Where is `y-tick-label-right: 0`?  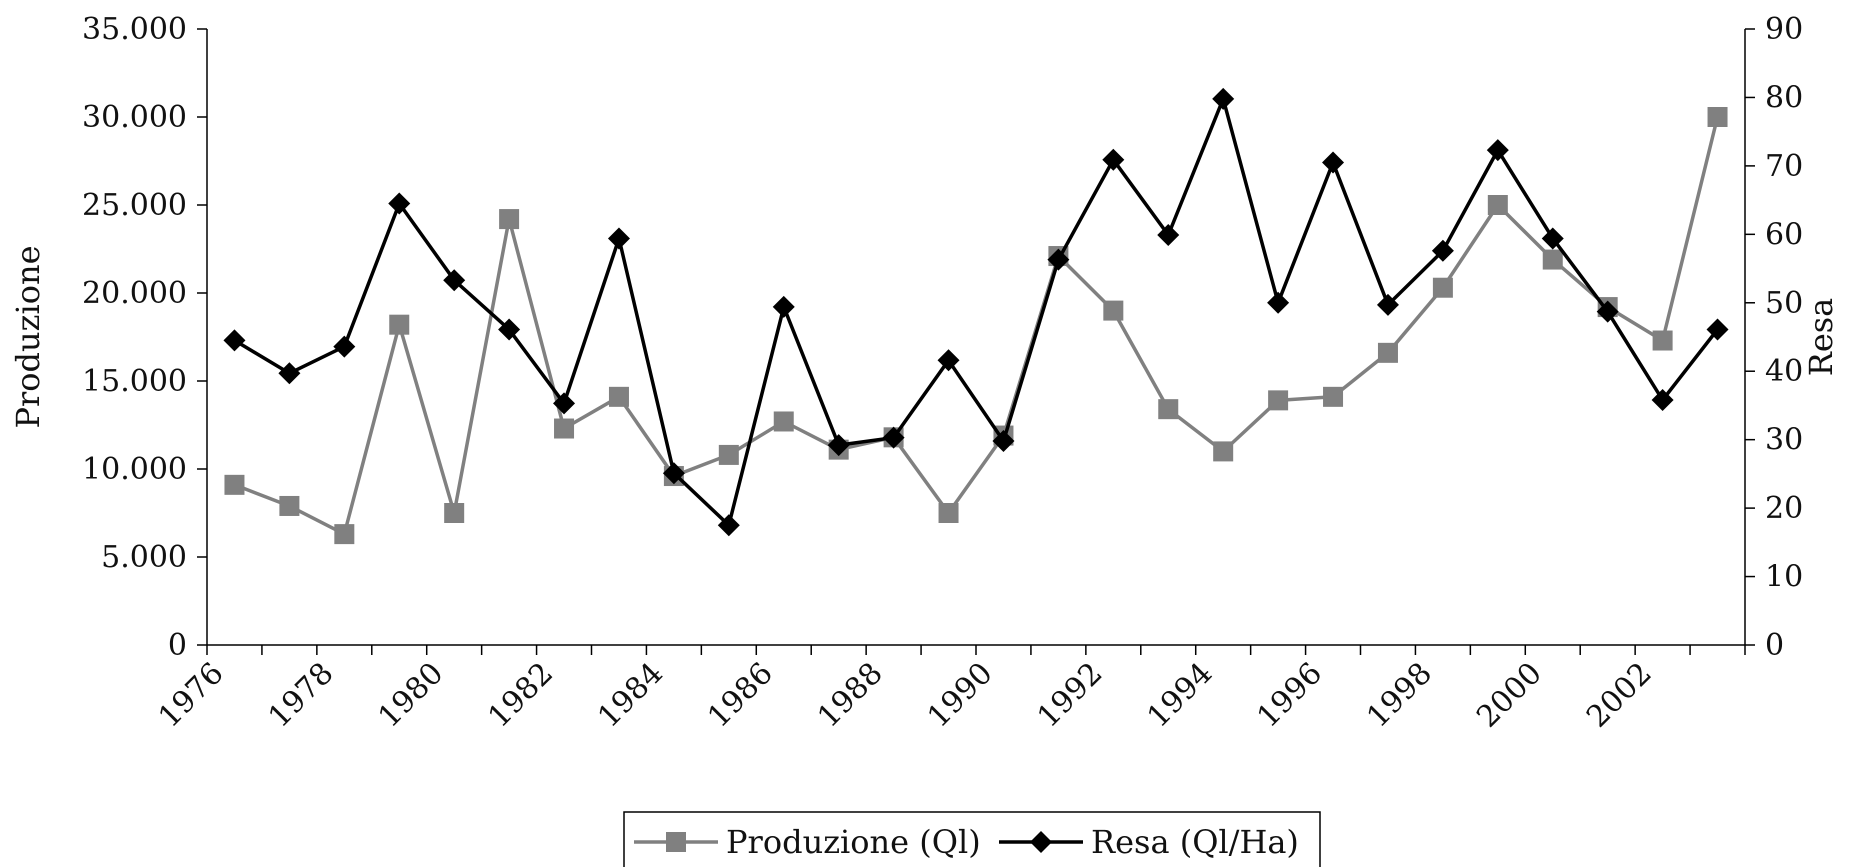 y-tick-label-right: 0 is located at coordinates (1774, 645).